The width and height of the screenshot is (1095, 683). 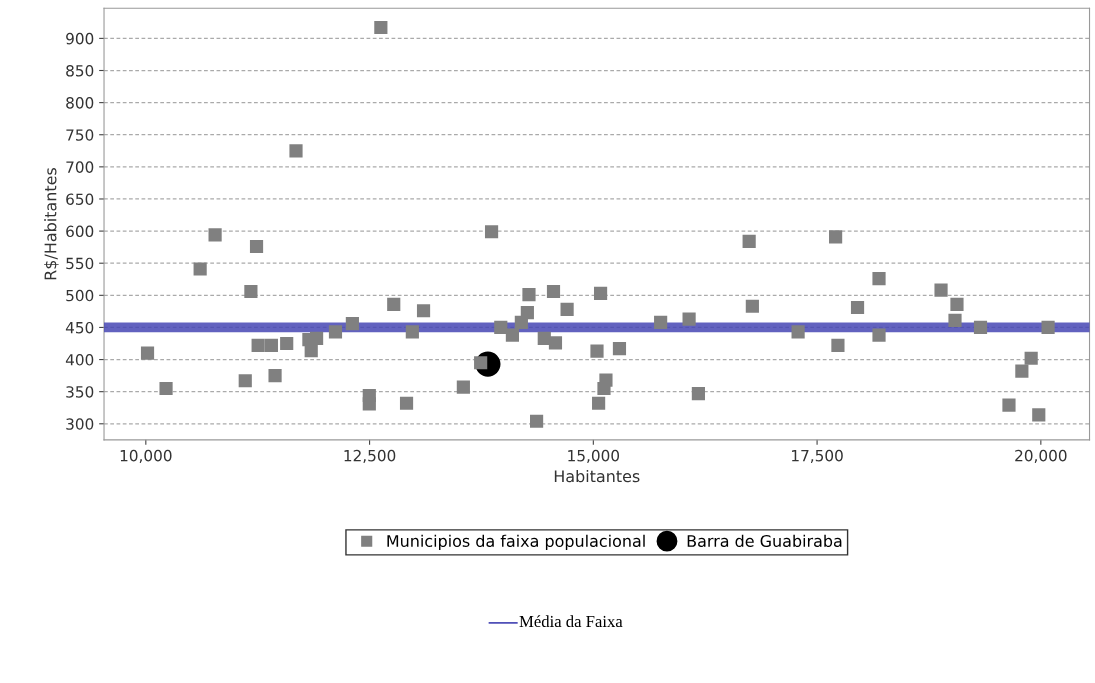 I want to click on y-tick-label: 600, so click(x=80, y=231).